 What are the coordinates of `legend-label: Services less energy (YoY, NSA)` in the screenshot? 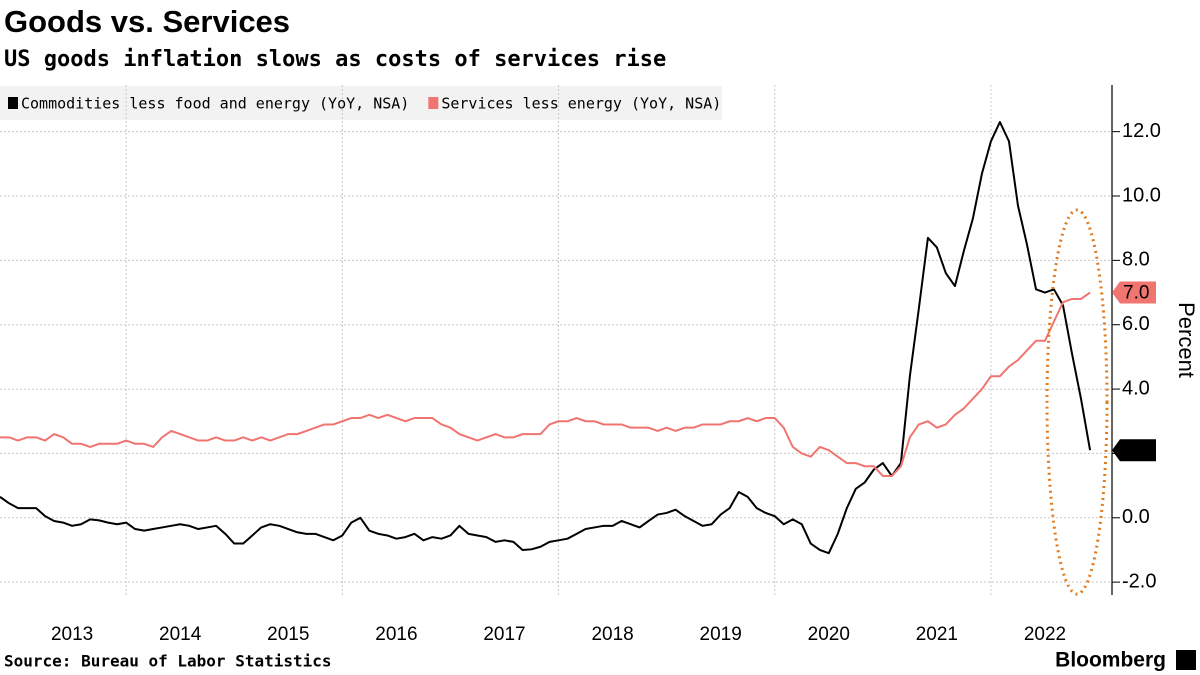 It's located at (581, 104).